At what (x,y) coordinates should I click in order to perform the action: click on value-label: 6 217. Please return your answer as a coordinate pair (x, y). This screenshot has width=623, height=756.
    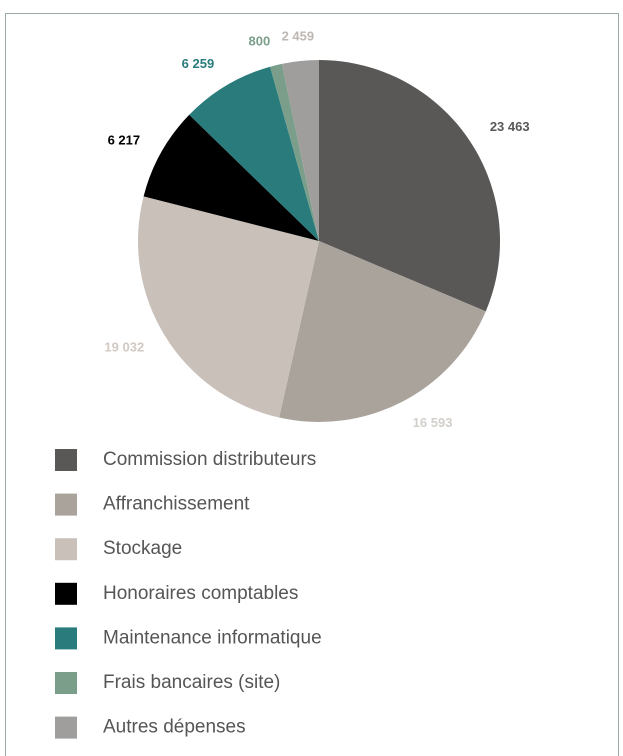
    Looking at the image, I should click on (124, 139).